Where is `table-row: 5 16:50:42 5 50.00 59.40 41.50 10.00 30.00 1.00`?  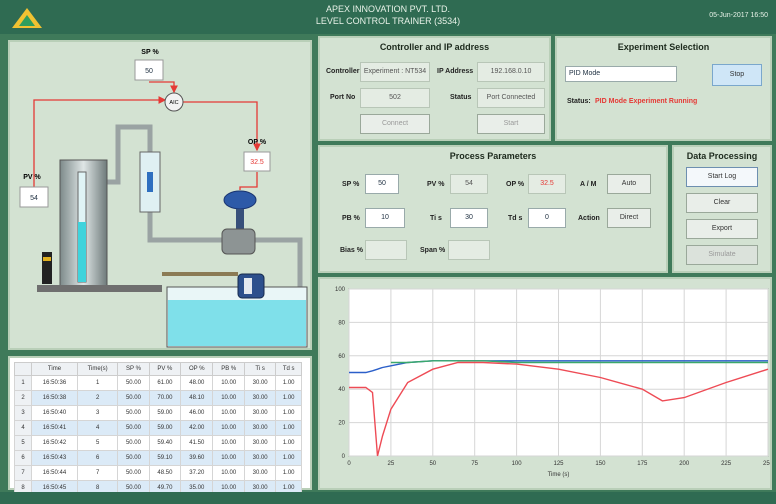
table-row: 5 16:50:42 5 50.00 59.40 41.50 10.00 30.00 1.00 is located at coordinates (158, 443).